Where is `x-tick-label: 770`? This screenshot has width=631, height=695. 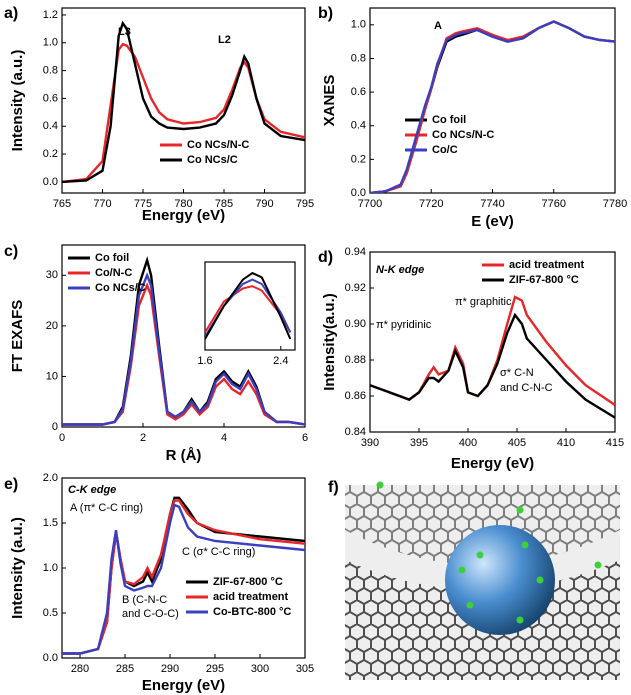 x-tick-label: 770 is located at coordinates (102, 204).